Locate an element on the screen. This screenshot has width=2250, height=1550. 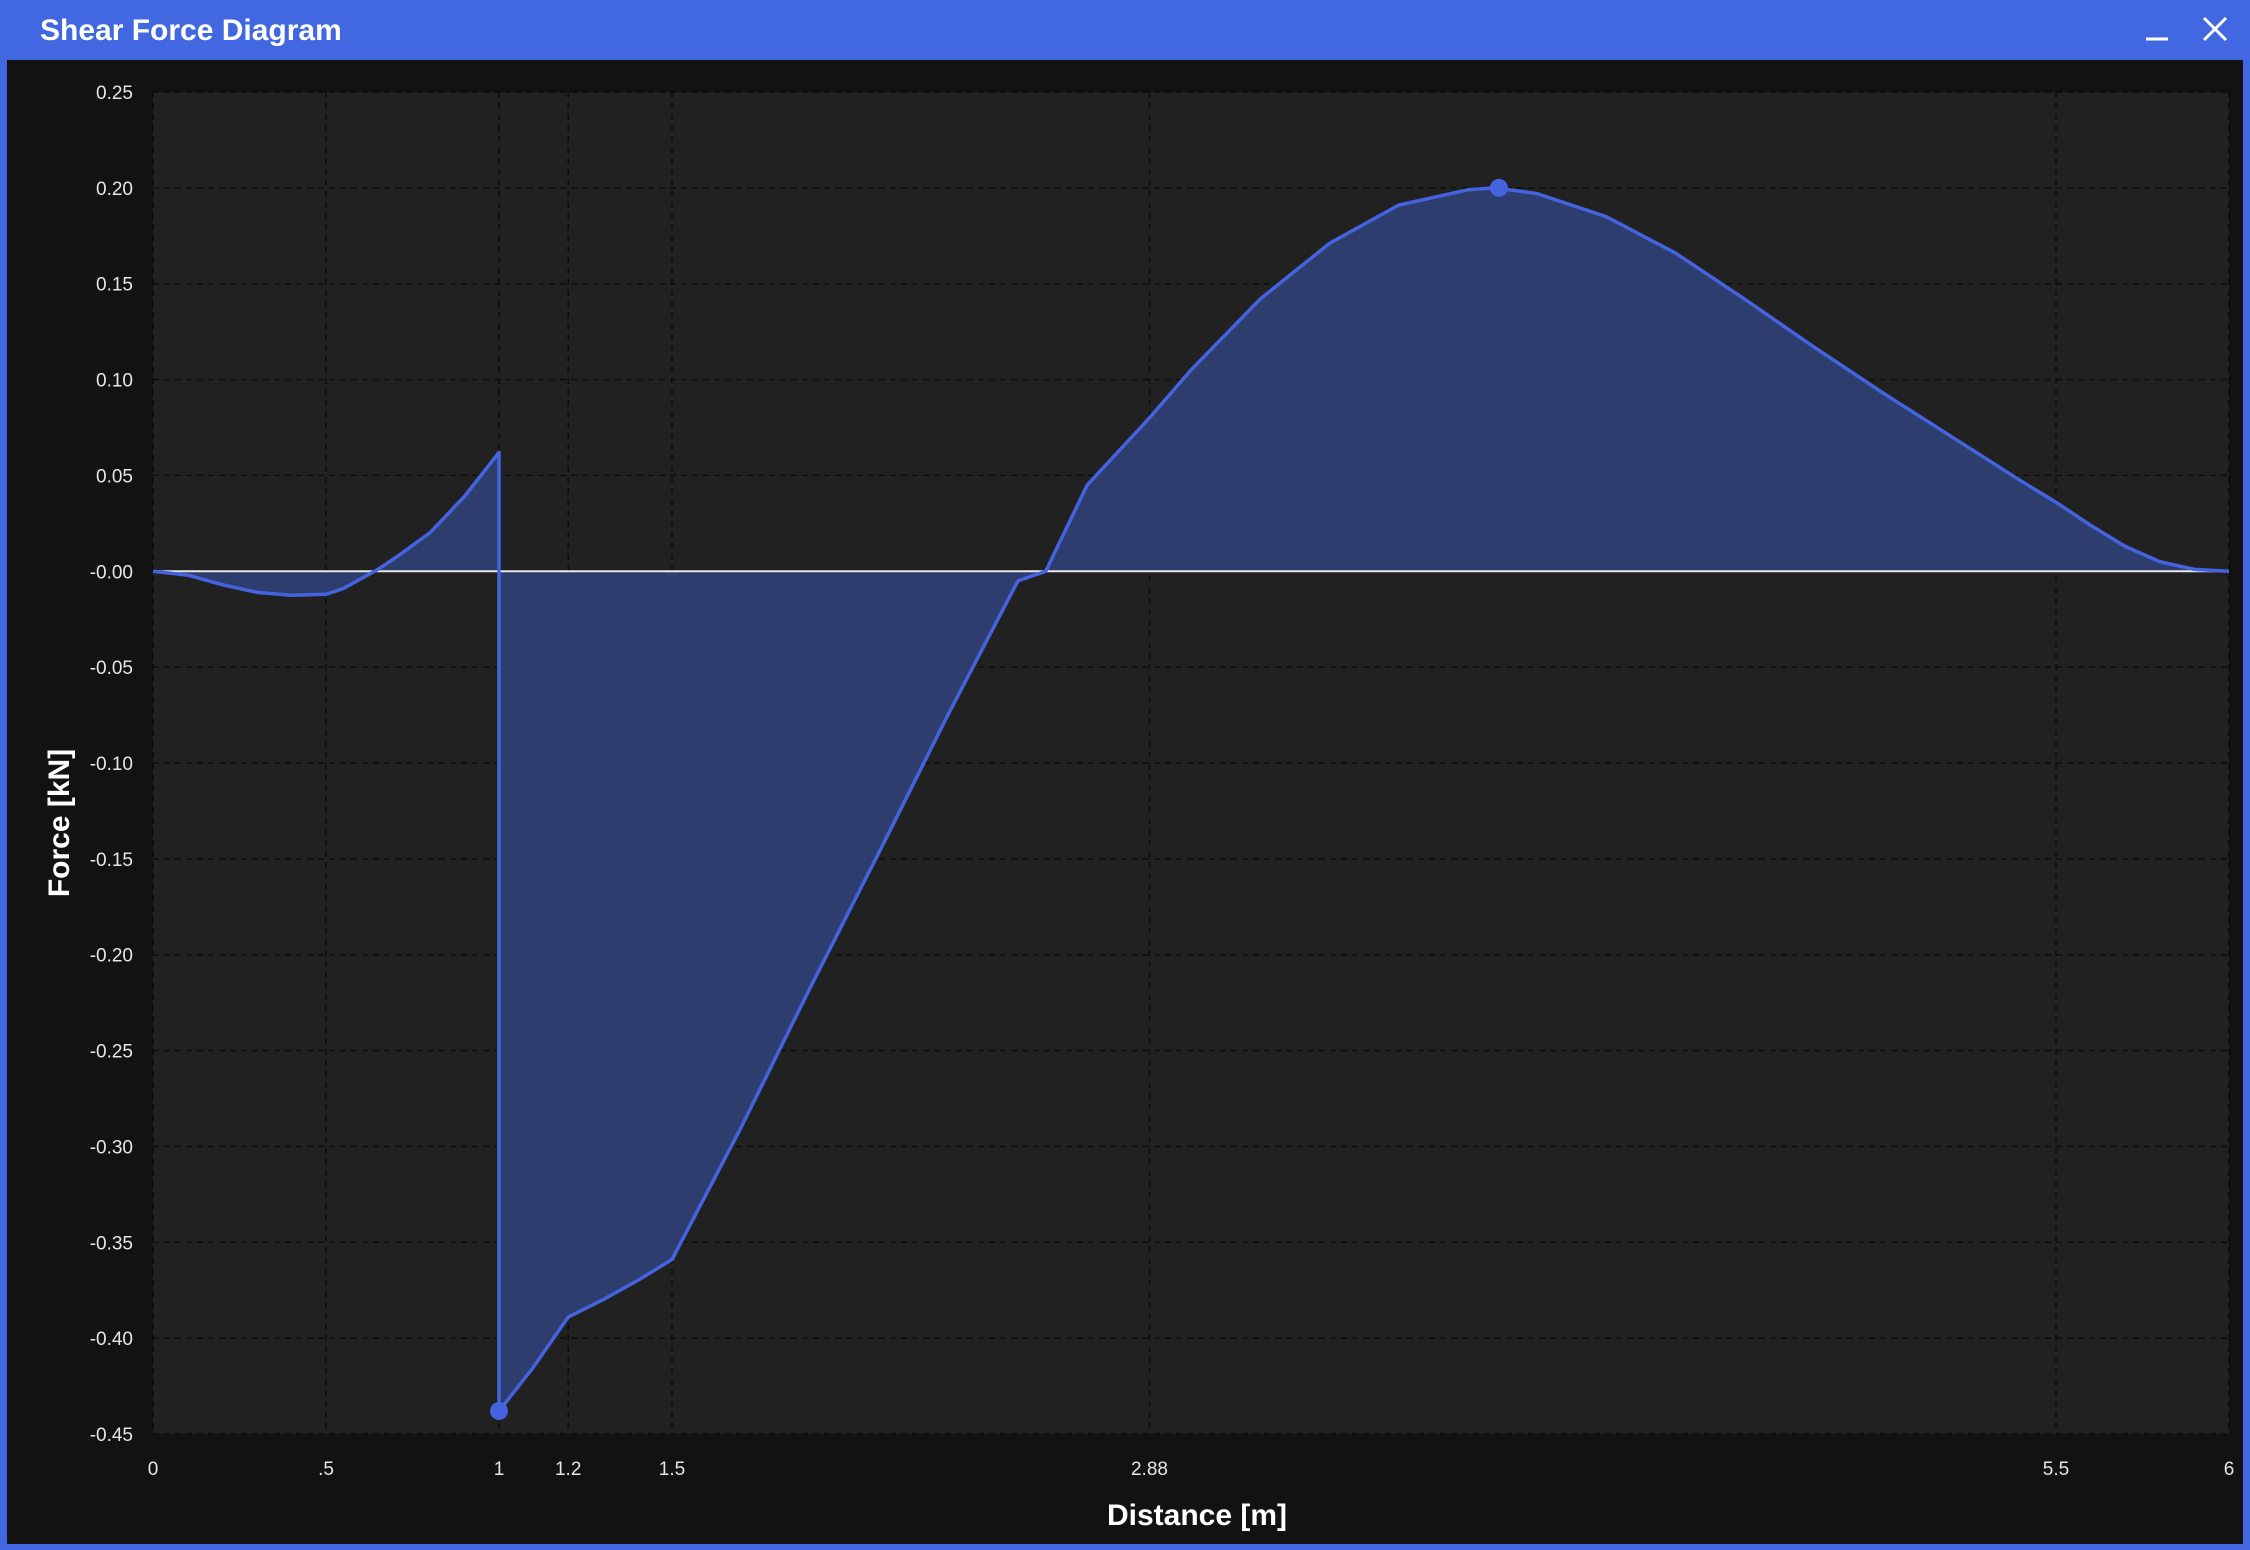
y-tick-label: 0.20 is located at coordinates (114, 189).